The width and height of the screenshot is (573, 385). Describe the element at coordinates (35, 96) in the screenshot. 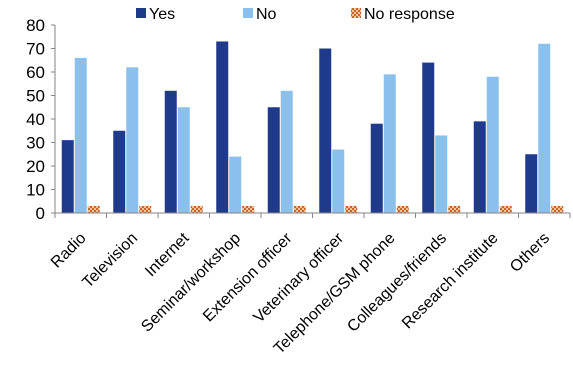

I see `y-tick-label: 50` at that location.